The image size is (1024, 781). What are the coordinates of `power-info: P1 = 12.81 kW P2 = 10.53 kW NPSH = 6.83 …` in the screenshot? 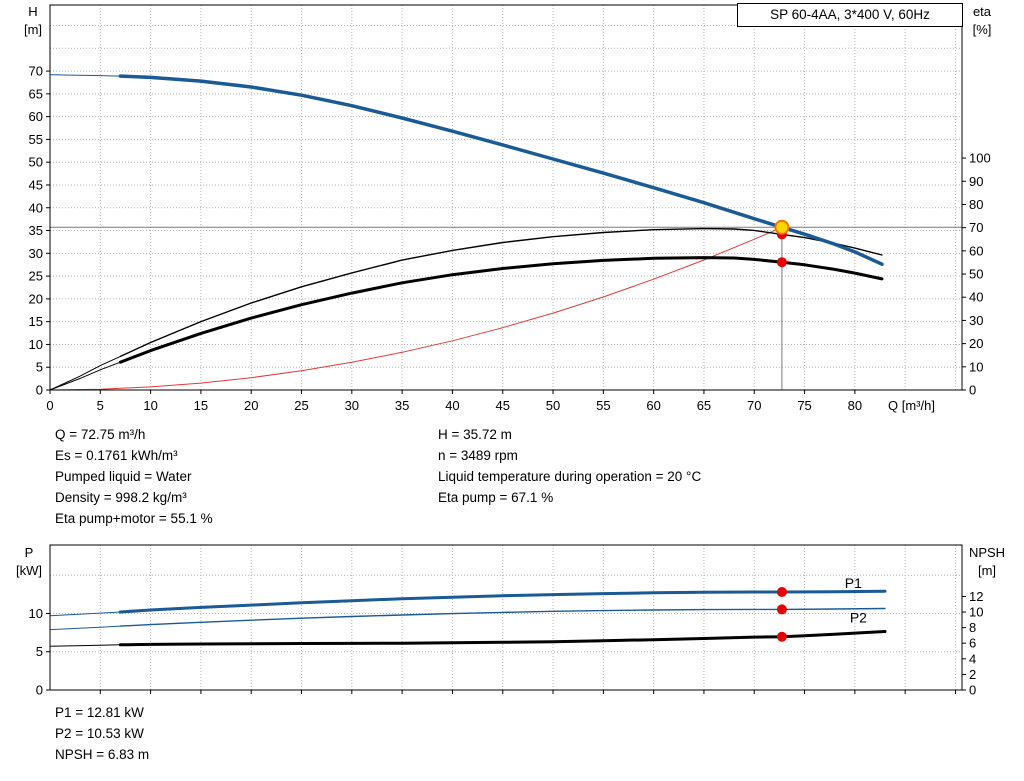 It's located at (102, 733).